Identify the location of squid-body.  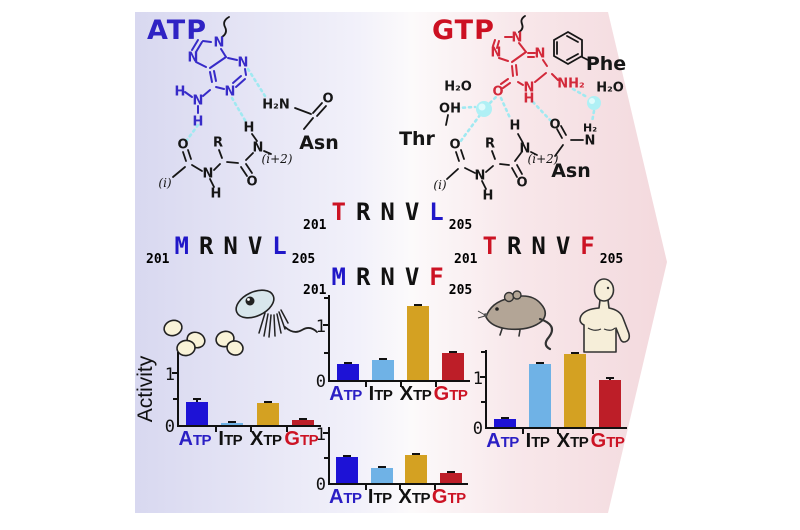
(255, 304).